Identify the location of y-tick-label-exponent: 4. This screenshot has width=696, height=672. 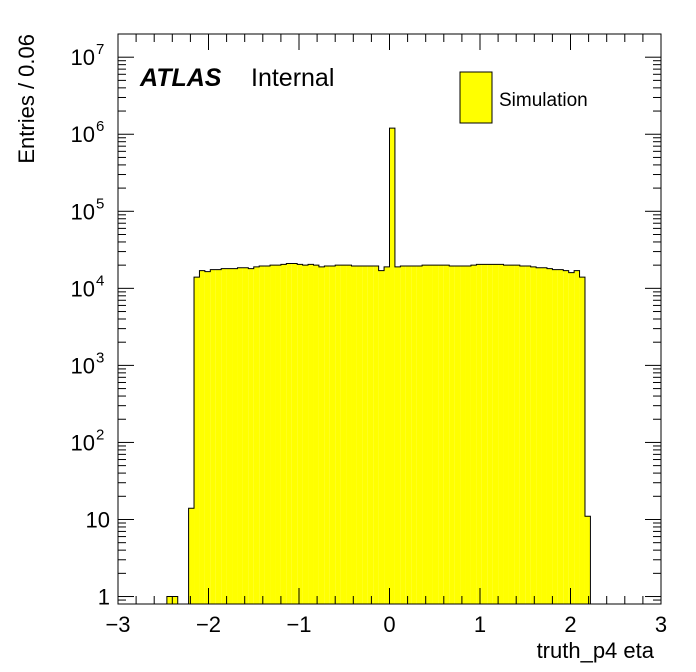
(100, 280).